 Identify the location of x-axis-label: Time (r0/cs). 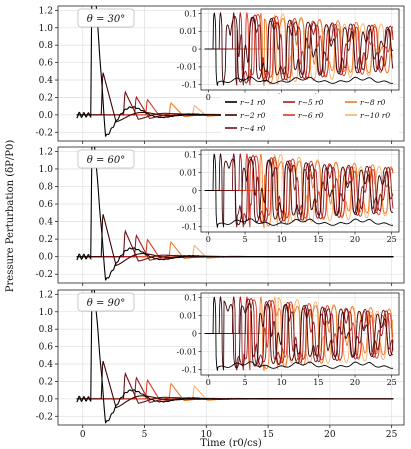
(231, 443).